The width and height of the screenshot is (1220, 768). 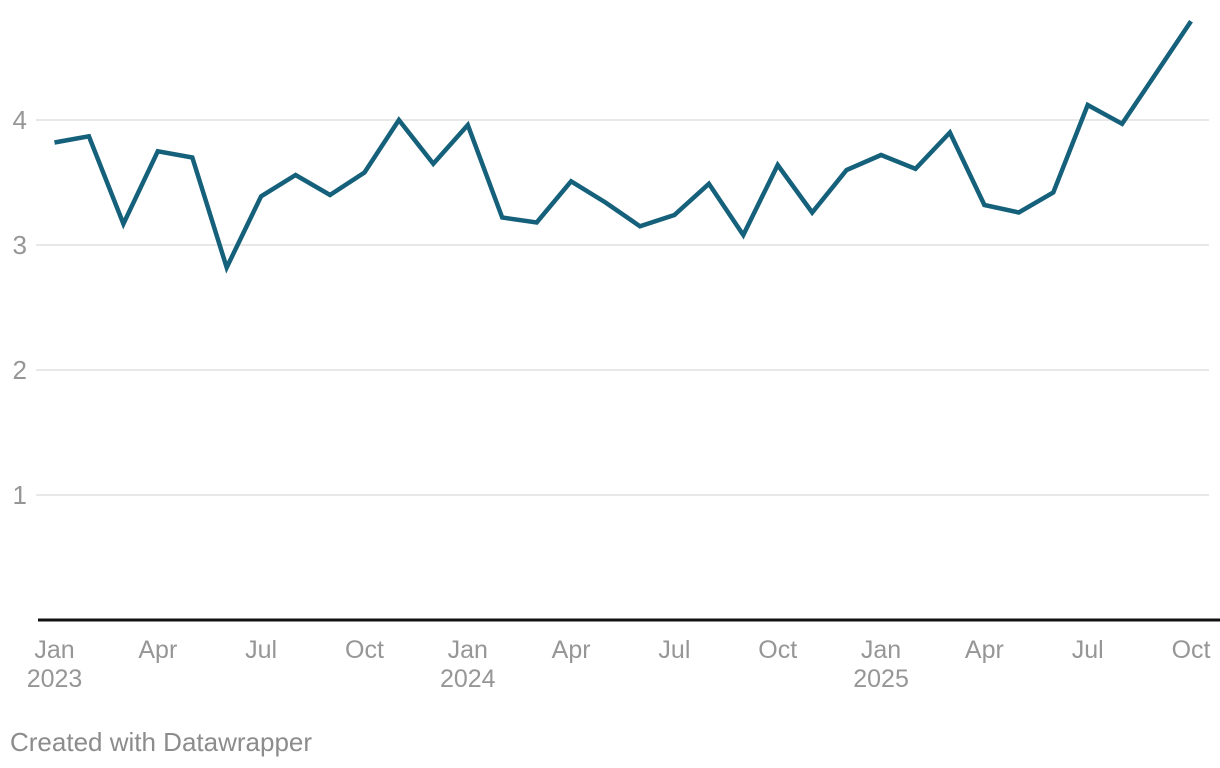 I want to click on x-tick-year-2023: 2023, so click(x=55, y=679).